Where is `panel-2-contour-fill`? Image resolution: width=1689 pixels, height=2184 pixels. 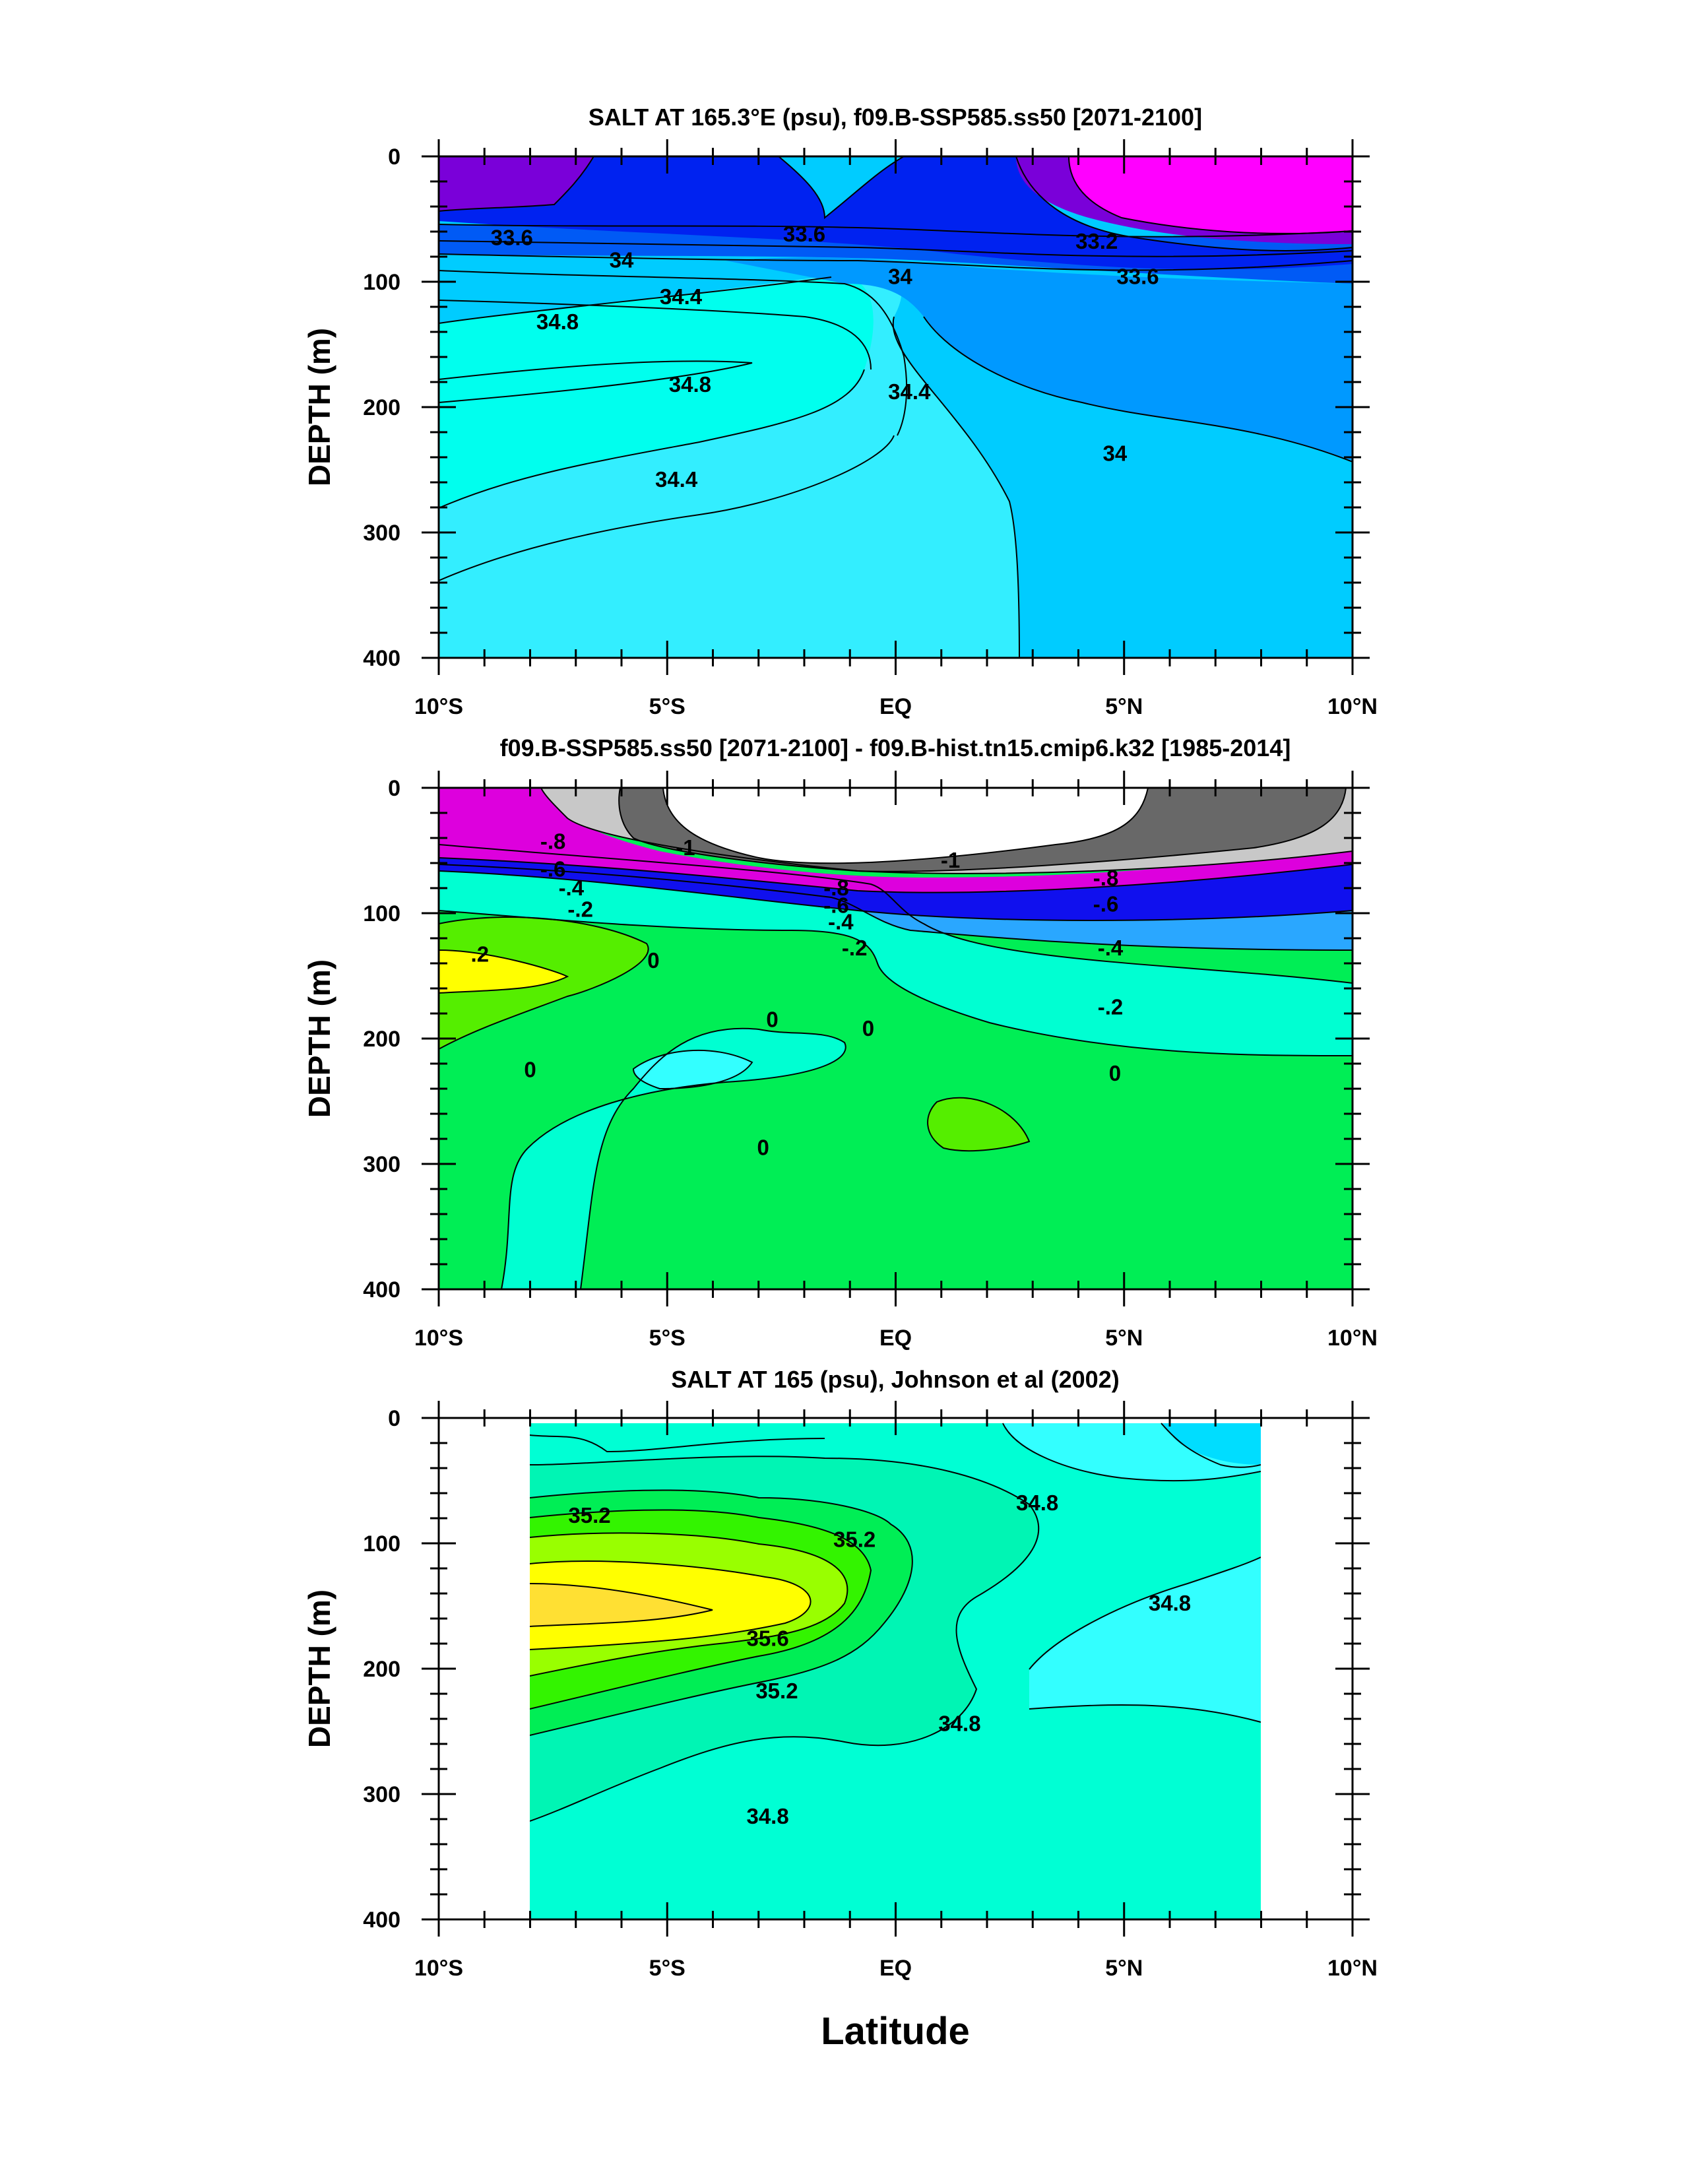
panel-2-contour-fill is located at coordinates (896, 1038).